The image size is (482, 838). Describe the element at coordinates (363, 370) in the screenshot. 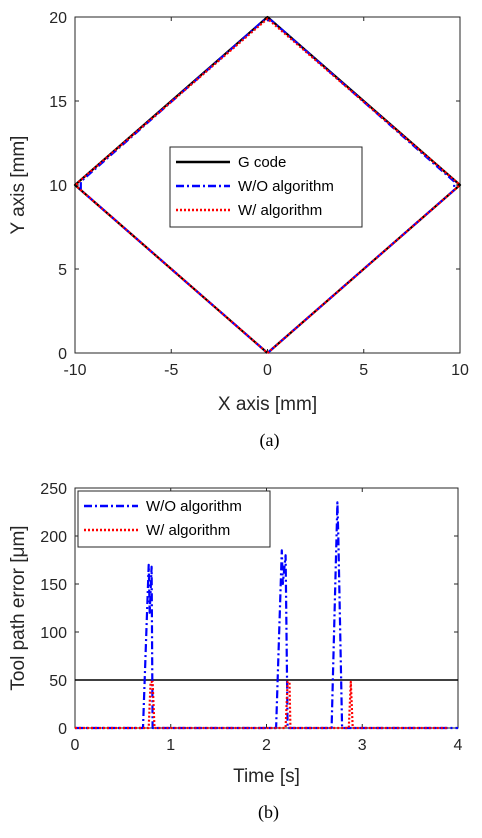

I see `x-tick-label: 5` at that location.